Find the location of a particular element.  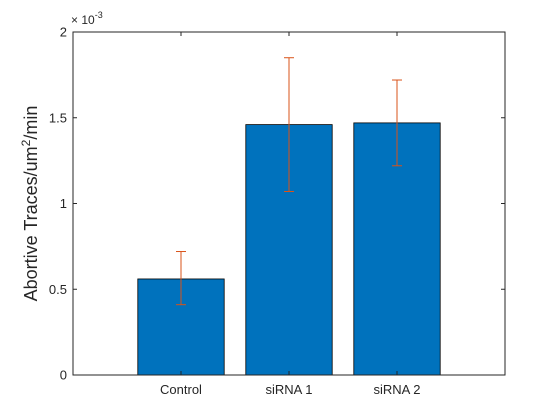

y-axis-title: Abortive Traces/um2/min is located at coordinates (30, 204).